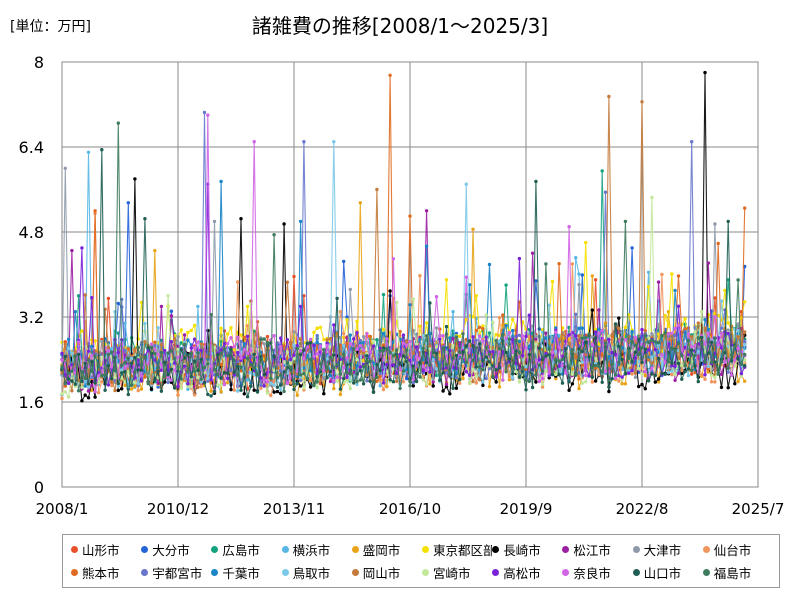  Describe the element at coordinates (732, 573) in the screenshot. I see `legend-label: 福島市` at that location.